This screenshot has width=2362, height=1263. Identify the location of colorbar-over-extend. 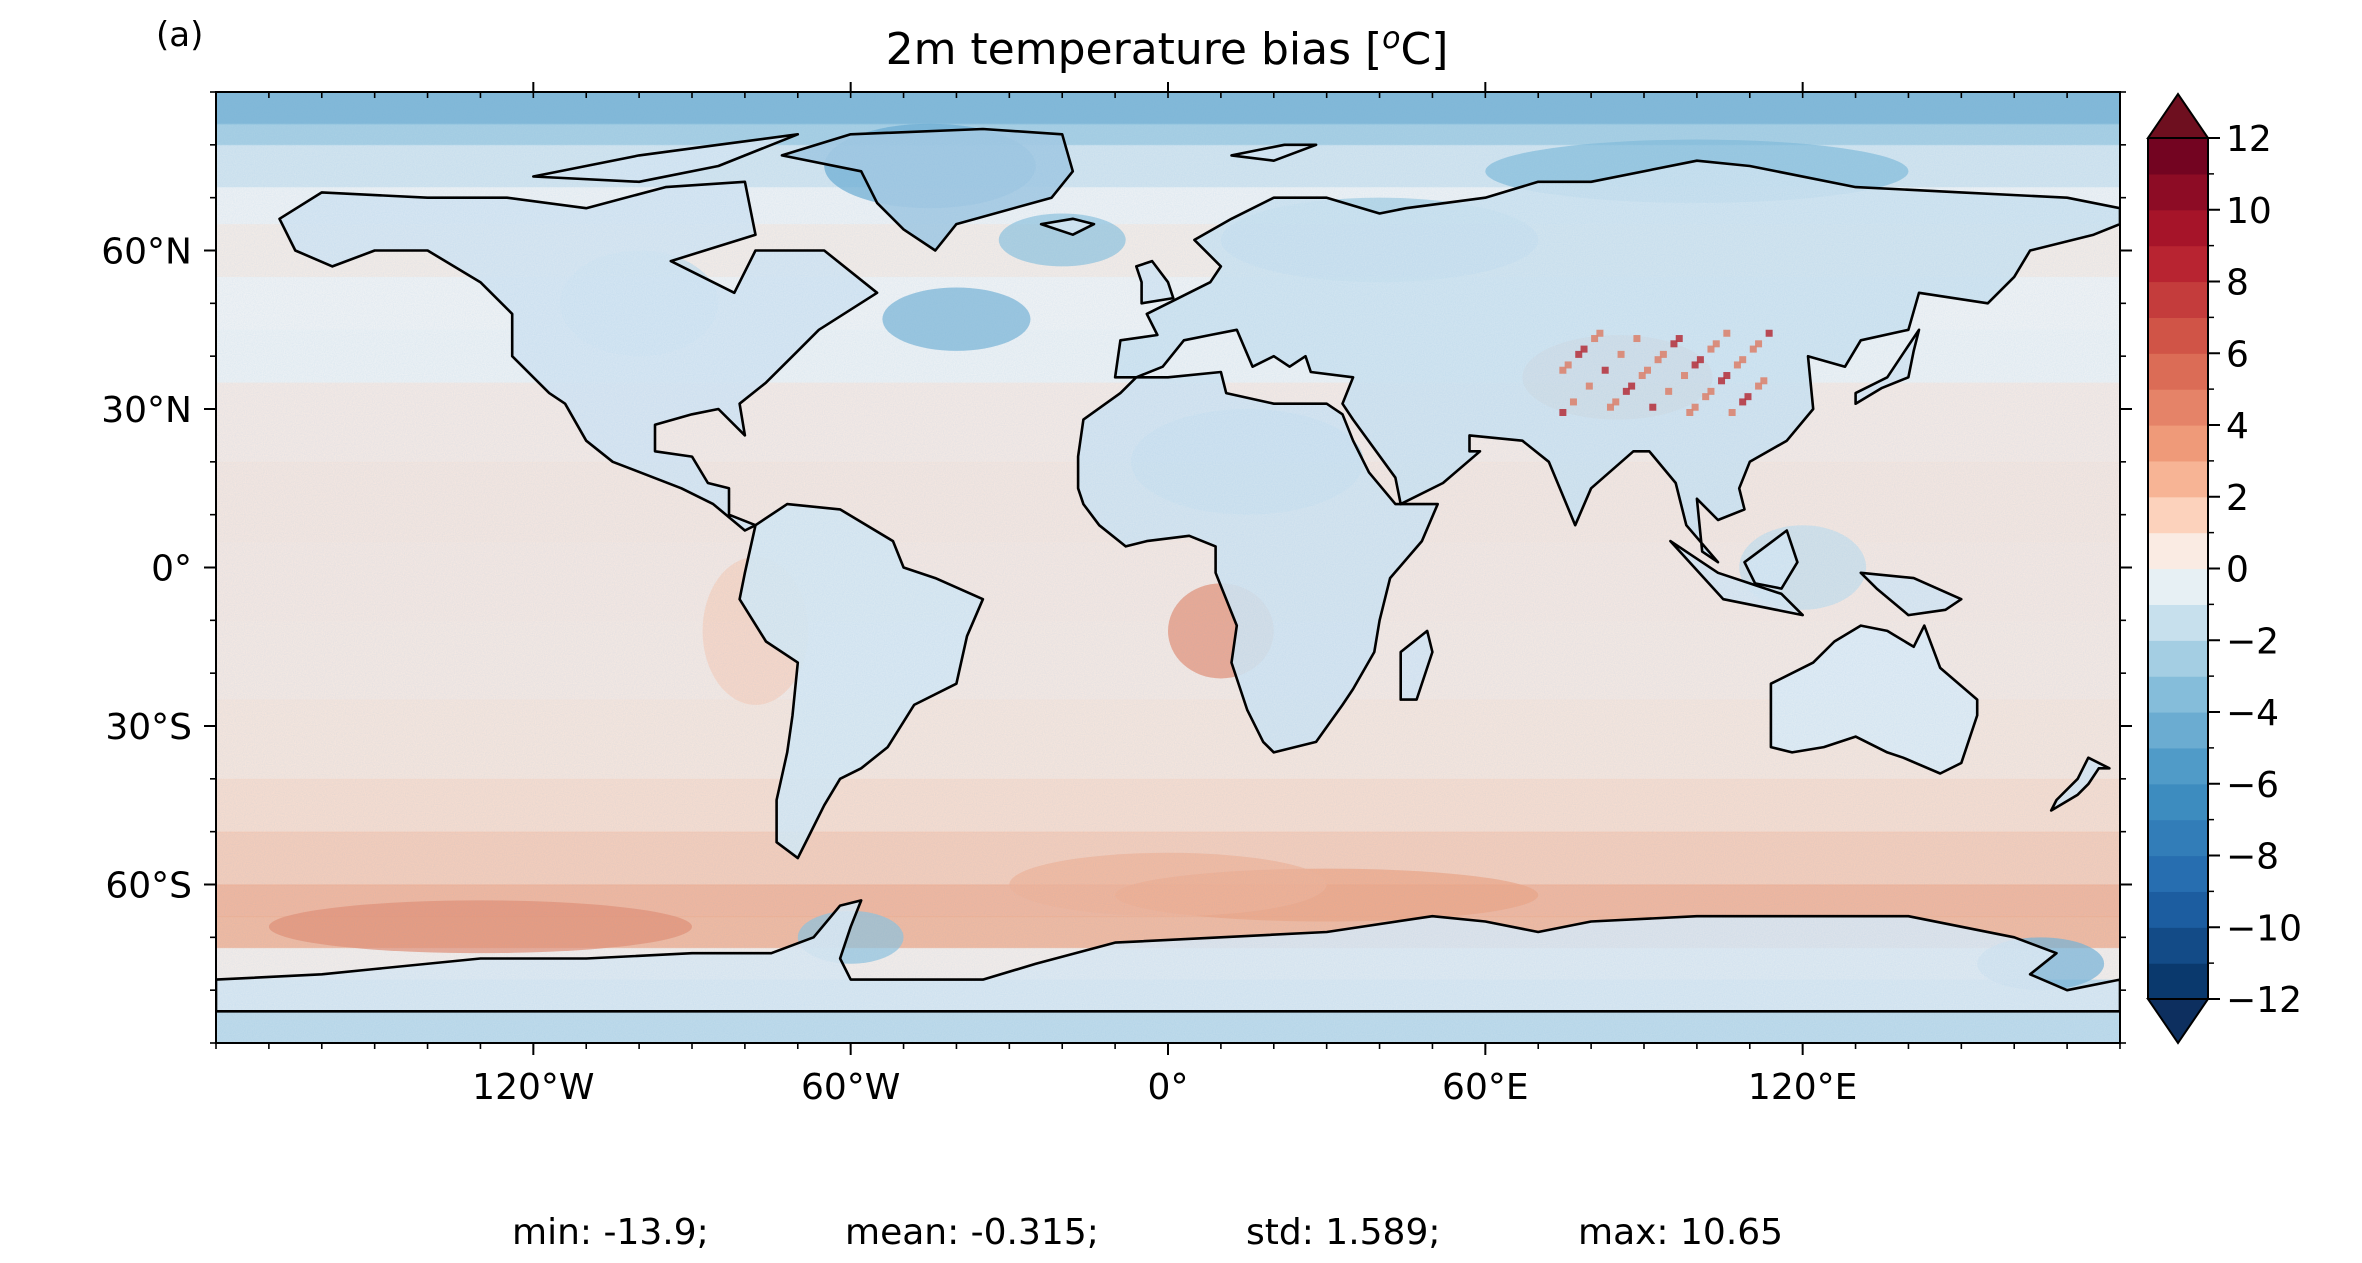
(2178, 115).